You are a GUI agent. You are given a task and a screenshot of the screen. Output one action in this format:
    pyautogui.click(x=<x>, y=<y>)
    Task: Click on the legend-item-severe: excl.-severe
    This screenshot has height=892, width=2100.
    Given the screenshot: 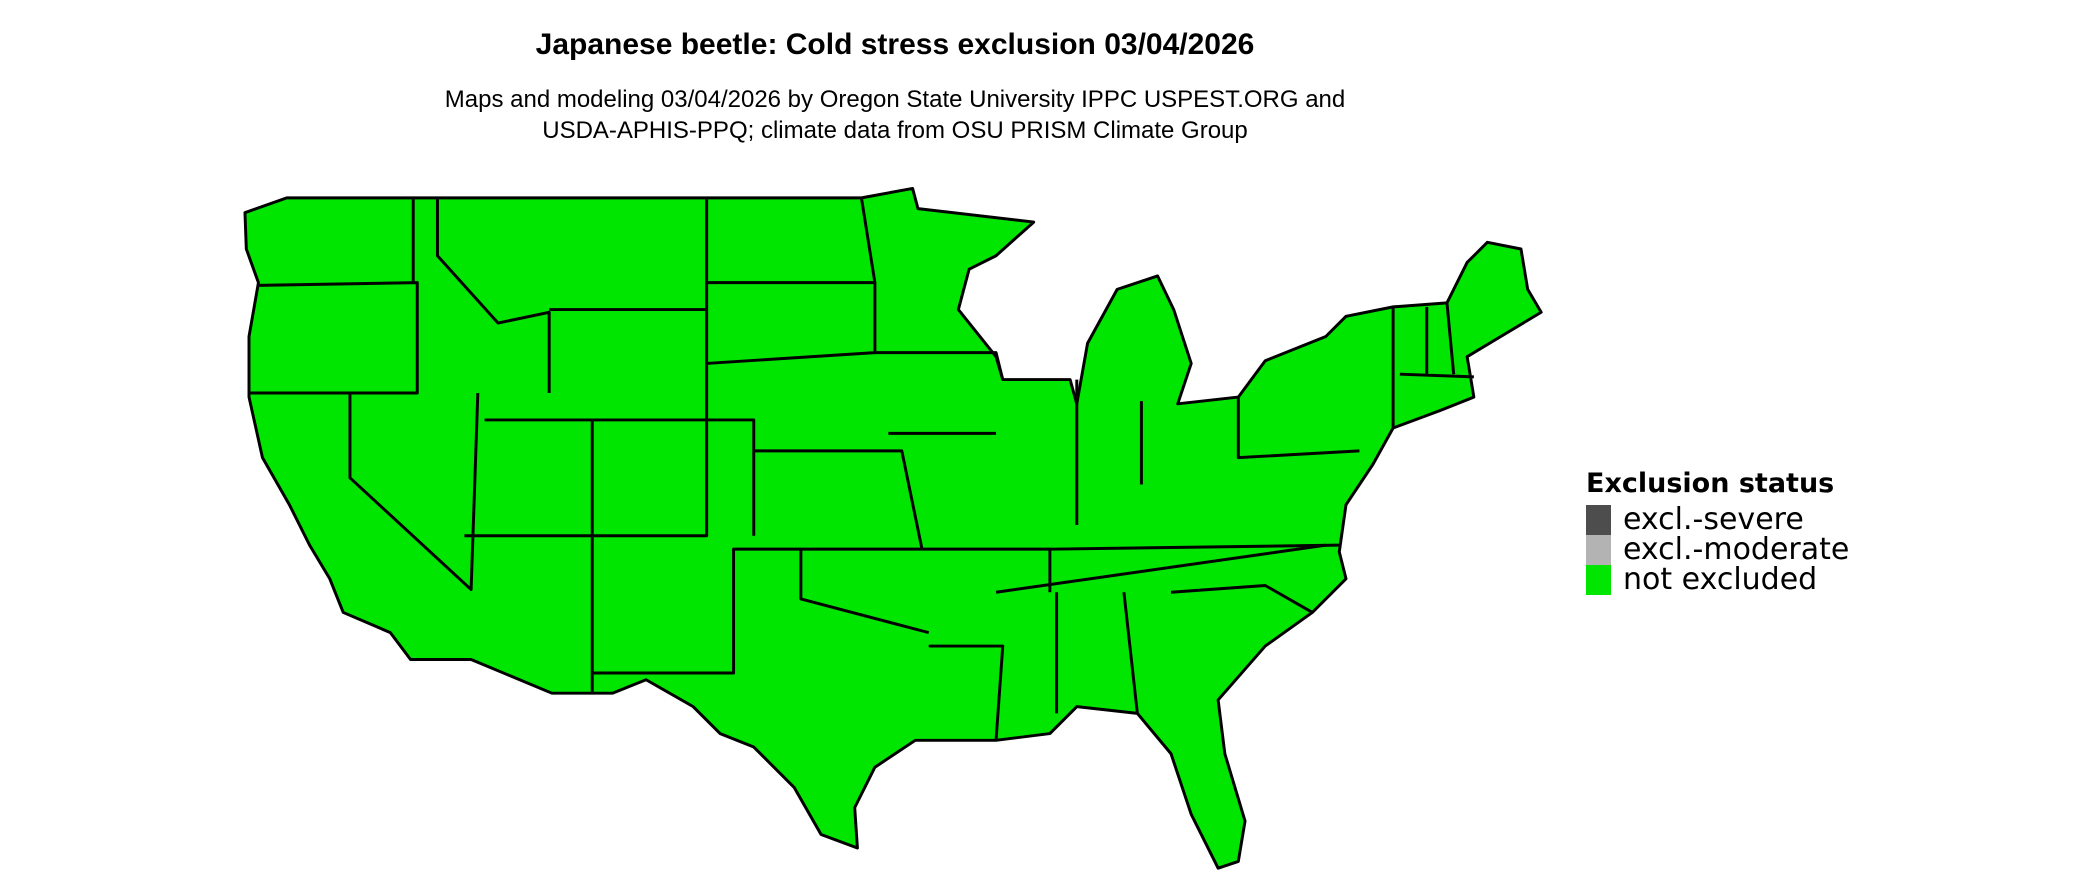 What is the action you would take?
    pyautogui.click(x=1717, y=520)
    